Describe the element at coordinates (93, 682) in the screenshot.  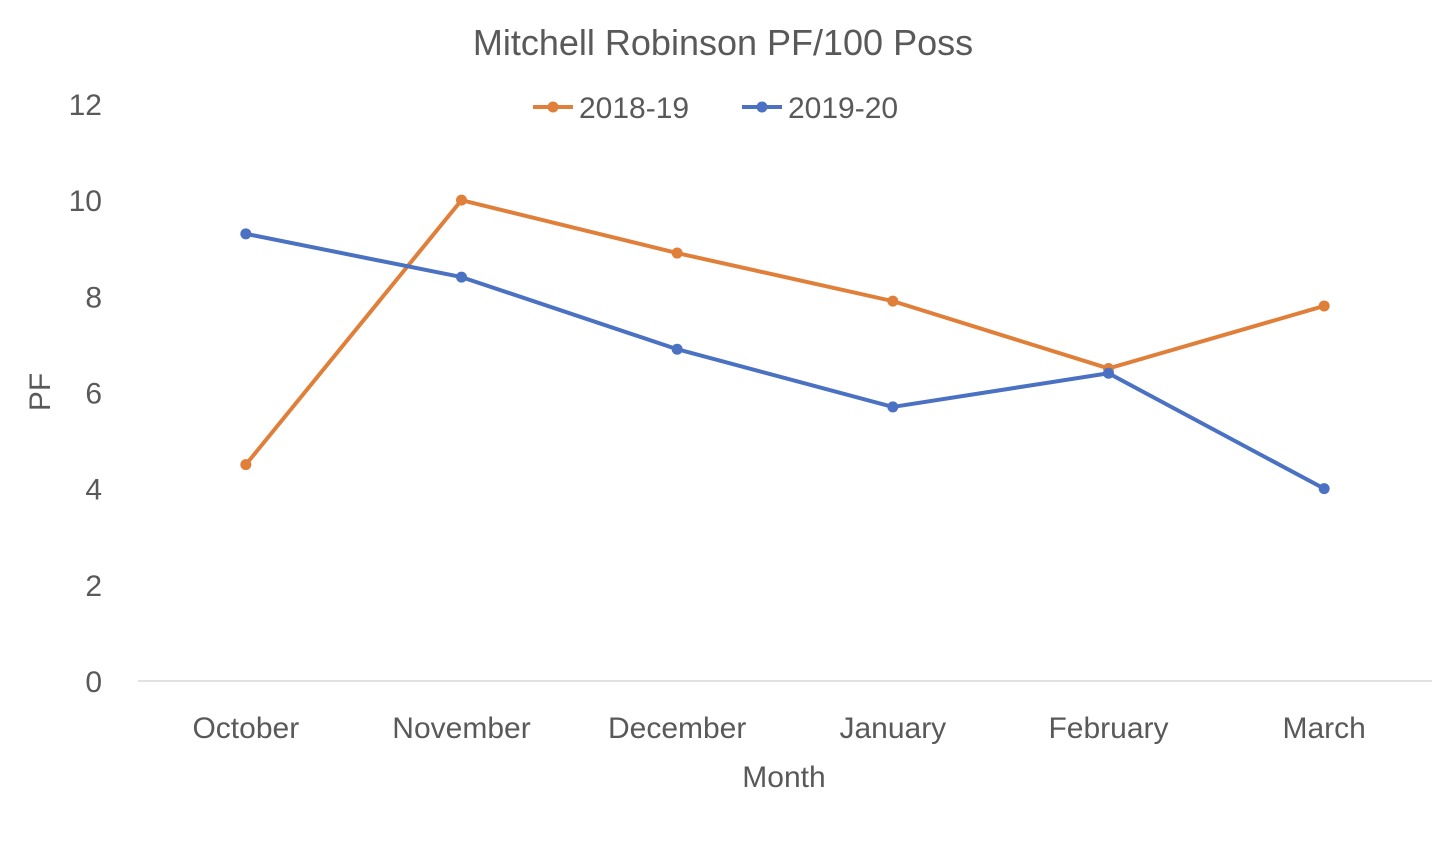
I see `y-tick-label: 0` at that location.